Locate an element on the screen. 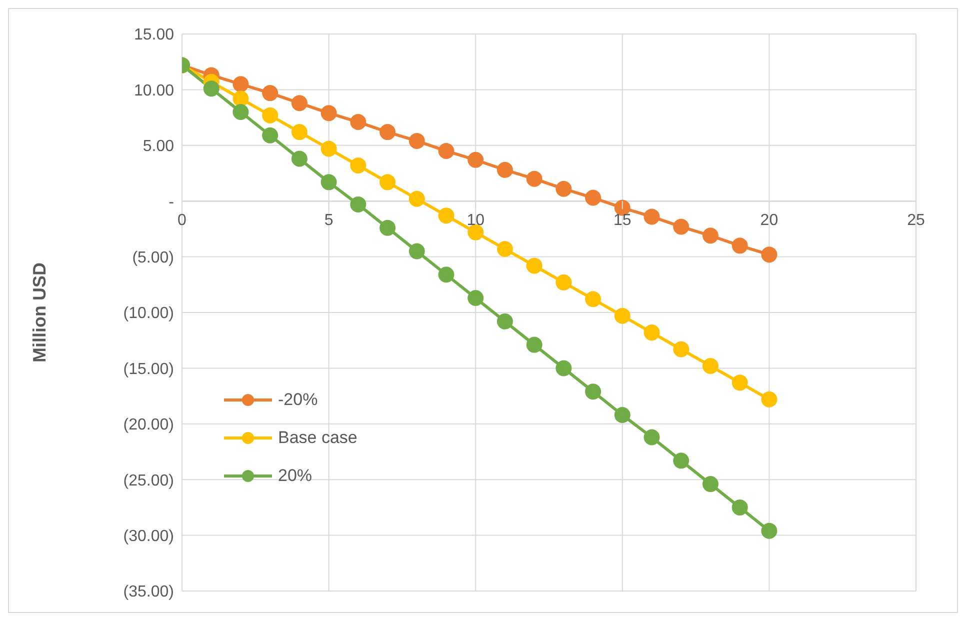 This screenshot has height=619, width=964. y-tick-label: (30.00) is located at coordinates (148, 536).